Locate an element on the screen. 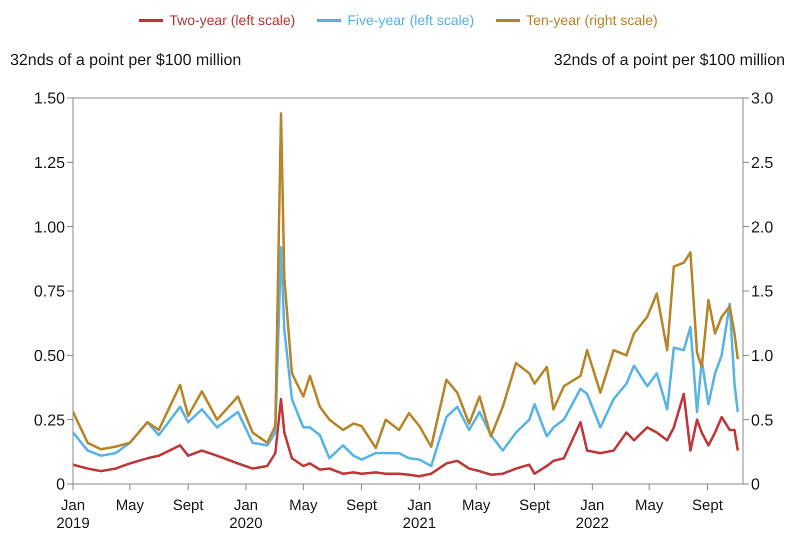 The width and height of the screenshot is (797, 547). x-tick-label: Jan 2021 is located at coordinates (419, 514).